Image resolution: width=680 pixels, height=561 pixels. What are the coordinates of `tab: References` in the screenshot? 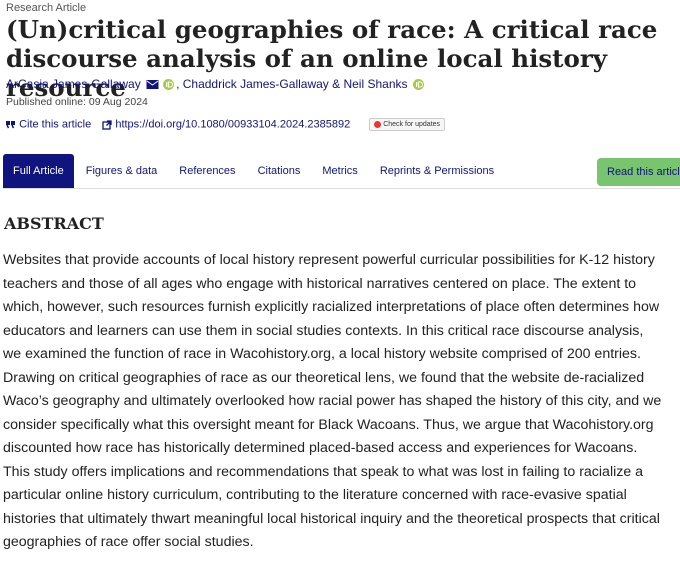 It's located at (207, 171).